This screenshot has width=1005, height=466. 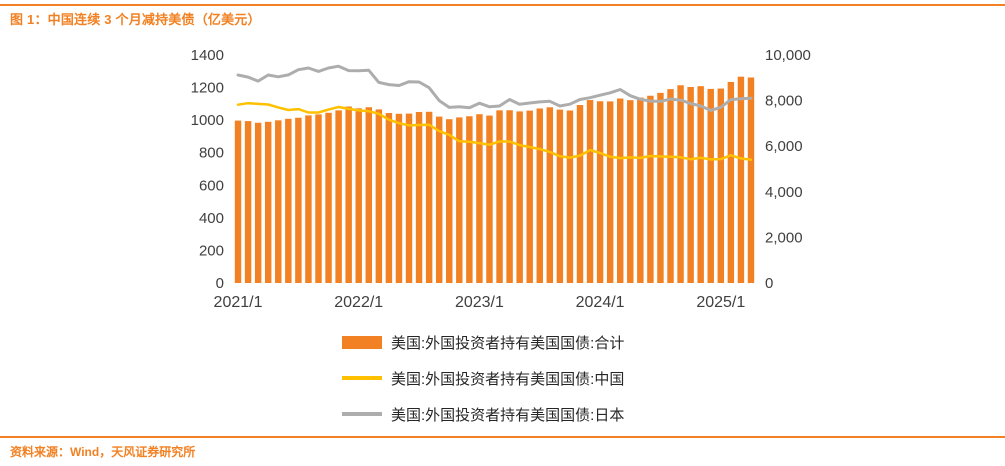 I want to click on right-axis-tick-label: 10,000, so click(x=788, y=55).